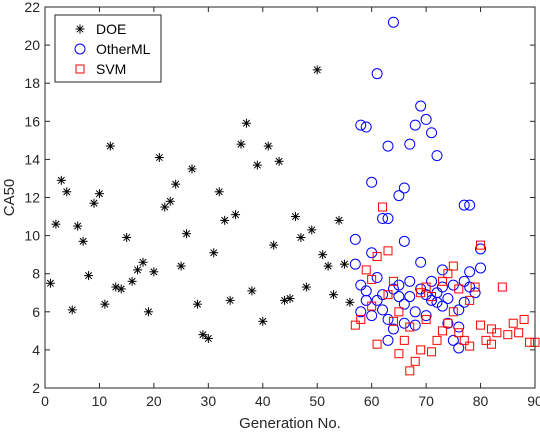 This screenshot has height=434, width=540. I want to click on legend-label: DOE, so click(111, 29).